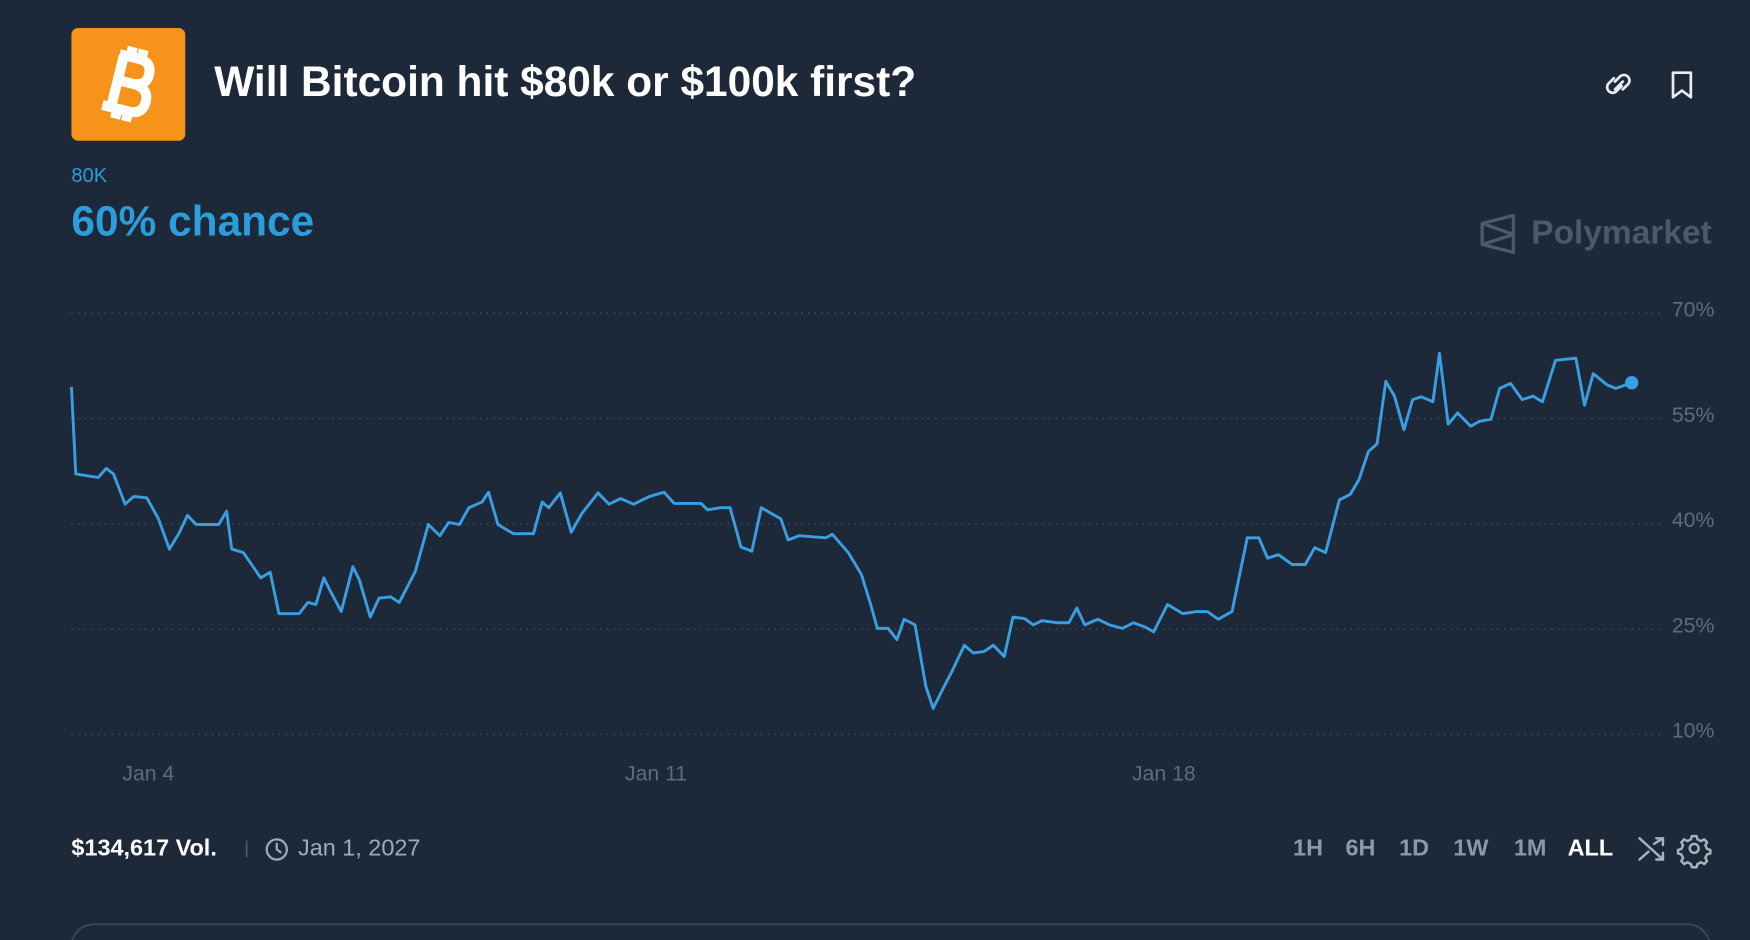 The image size is (1750, 940). I want to click on settings-button, so click(1694, 851).